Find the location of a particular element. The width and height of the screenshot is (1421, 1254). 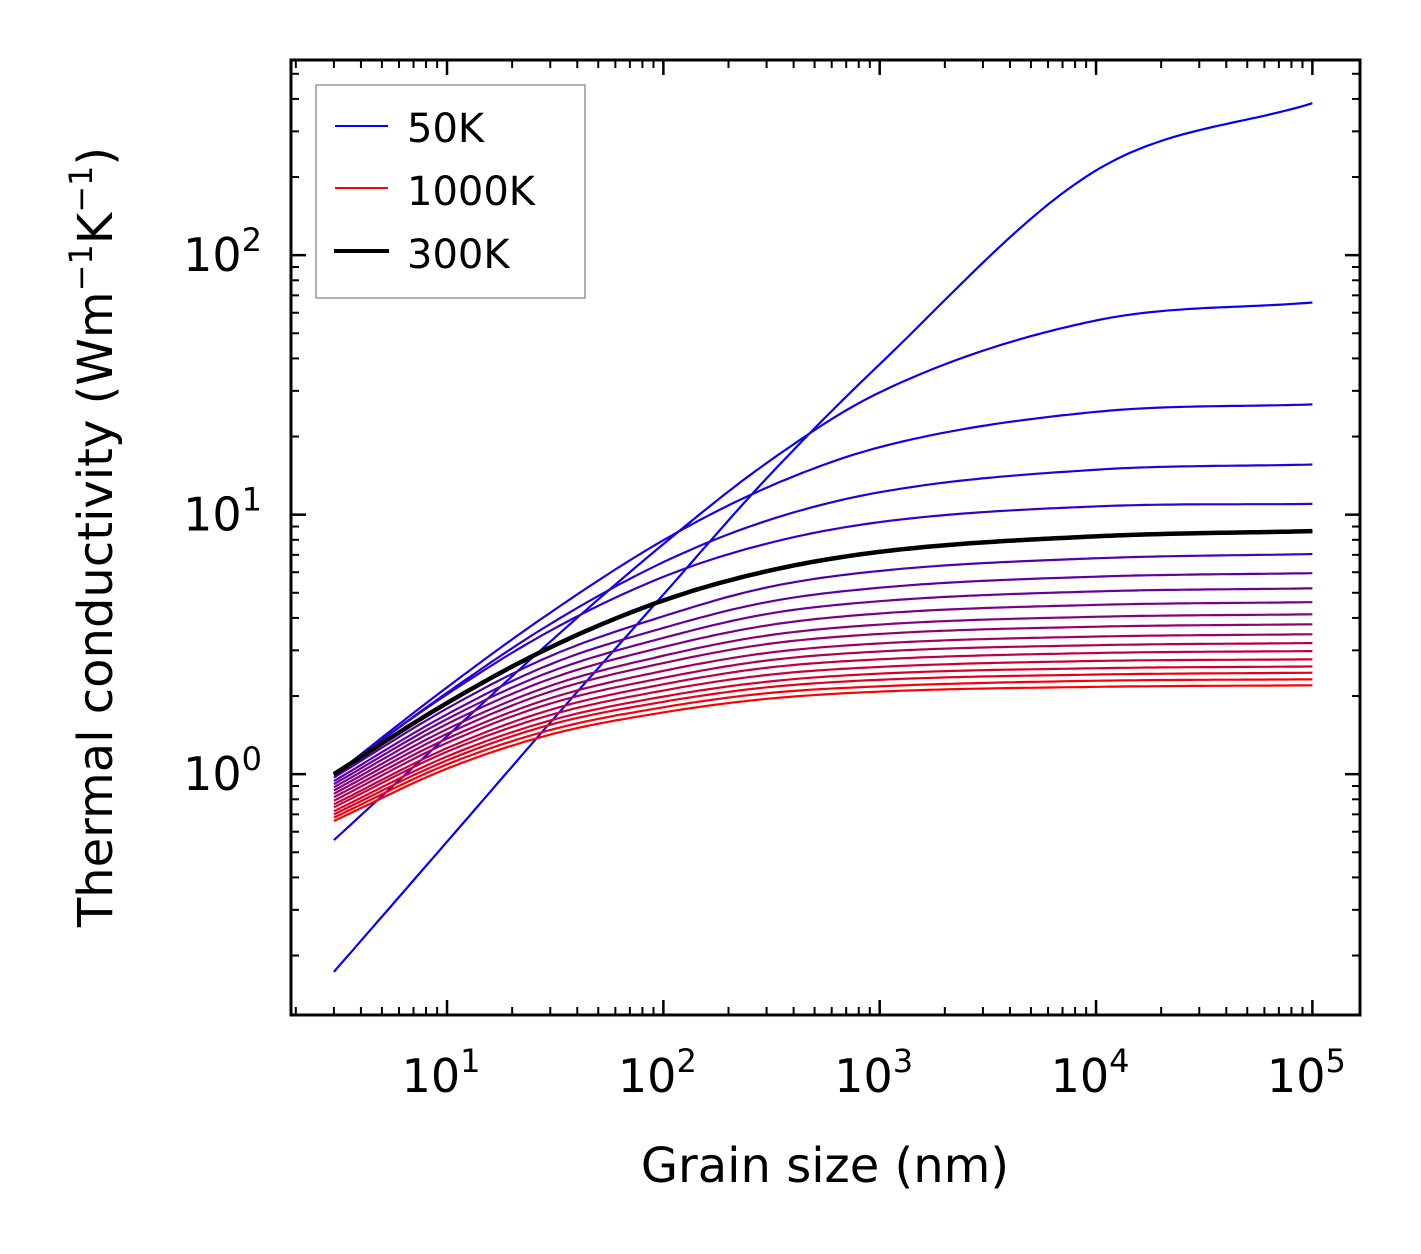

series-line-750k is located at coordinates (823, 727).